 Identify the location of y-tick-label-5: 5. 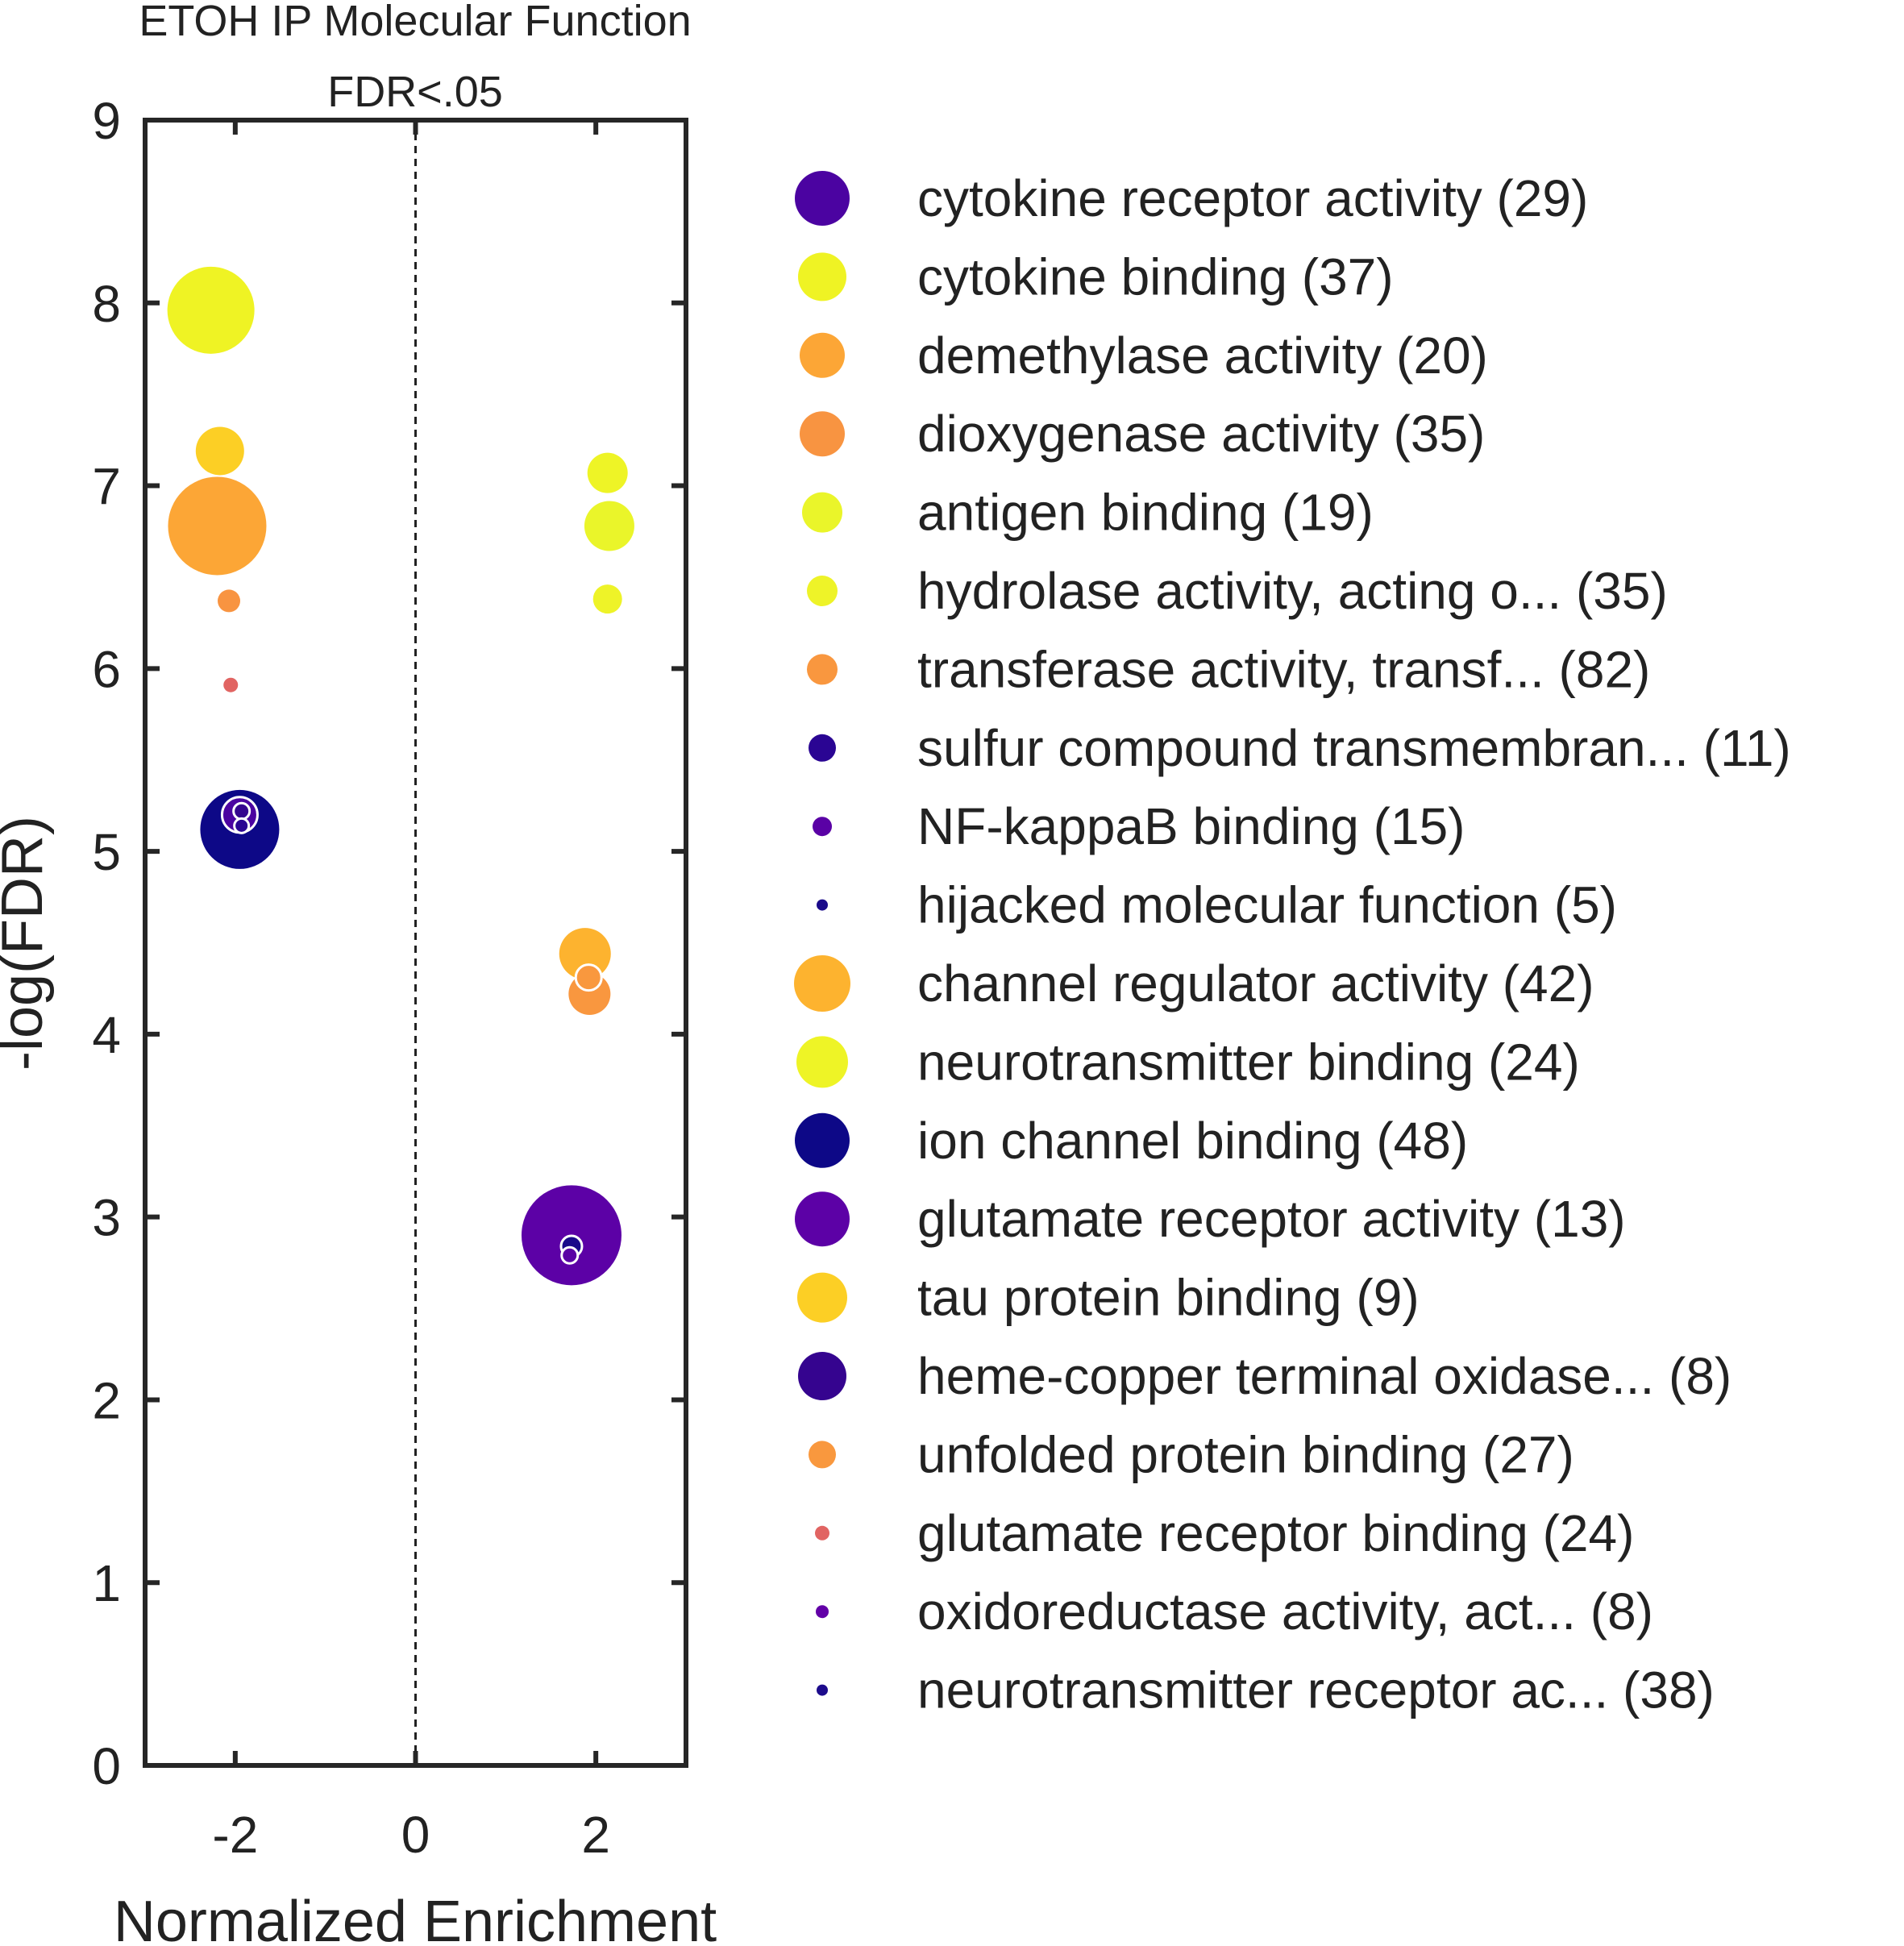
(106, 852).